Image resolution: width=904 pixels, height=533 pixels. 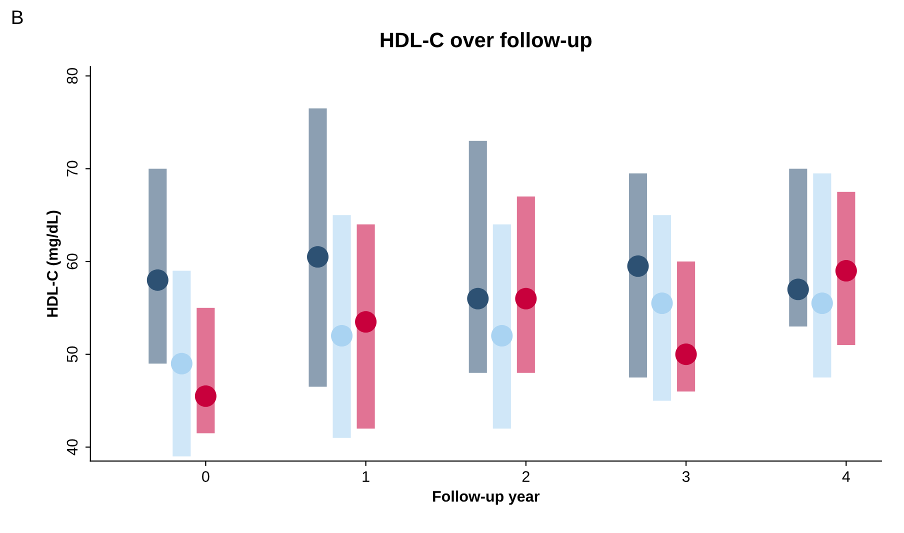 What do you see at coordinates (72, 168) in the screenshot?
I see `y-tick-label: 70` at bounding box center [72, 168].